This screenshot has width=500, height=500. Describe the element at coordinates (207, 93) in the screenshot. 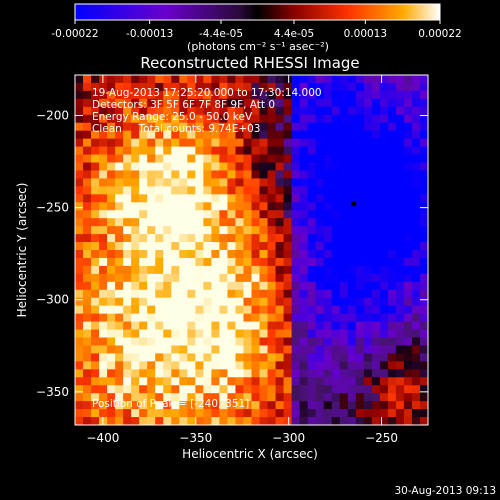

I see `annotation-time: 19-Aug-2013 17:25:20.000 to 17:30:14.000` at that location.